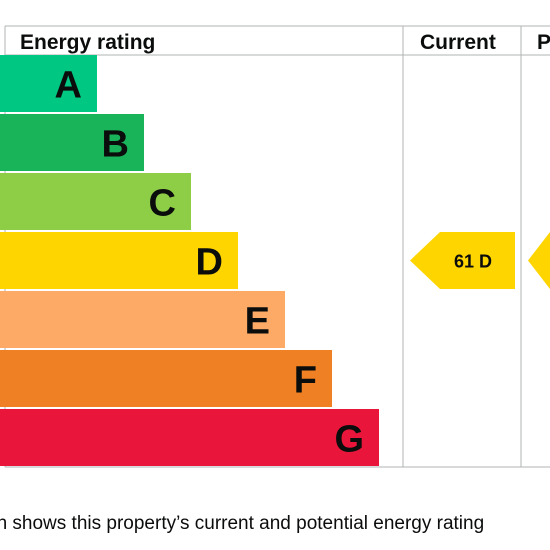  Describe the element at coordinates (87, 42) in the screenshot. I see `header-energy-rating: Energy rating` at that location.